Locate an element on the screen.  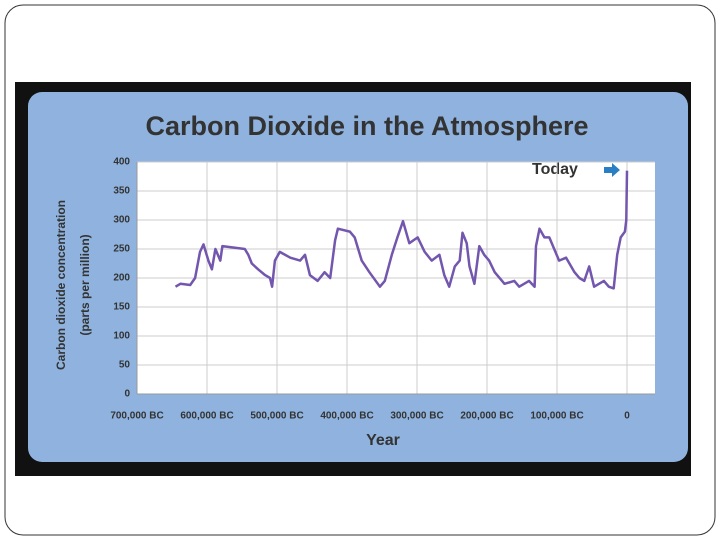
chart-title: Carbon Dioxide in the Atmosphere is located at coordinates (366, 126).